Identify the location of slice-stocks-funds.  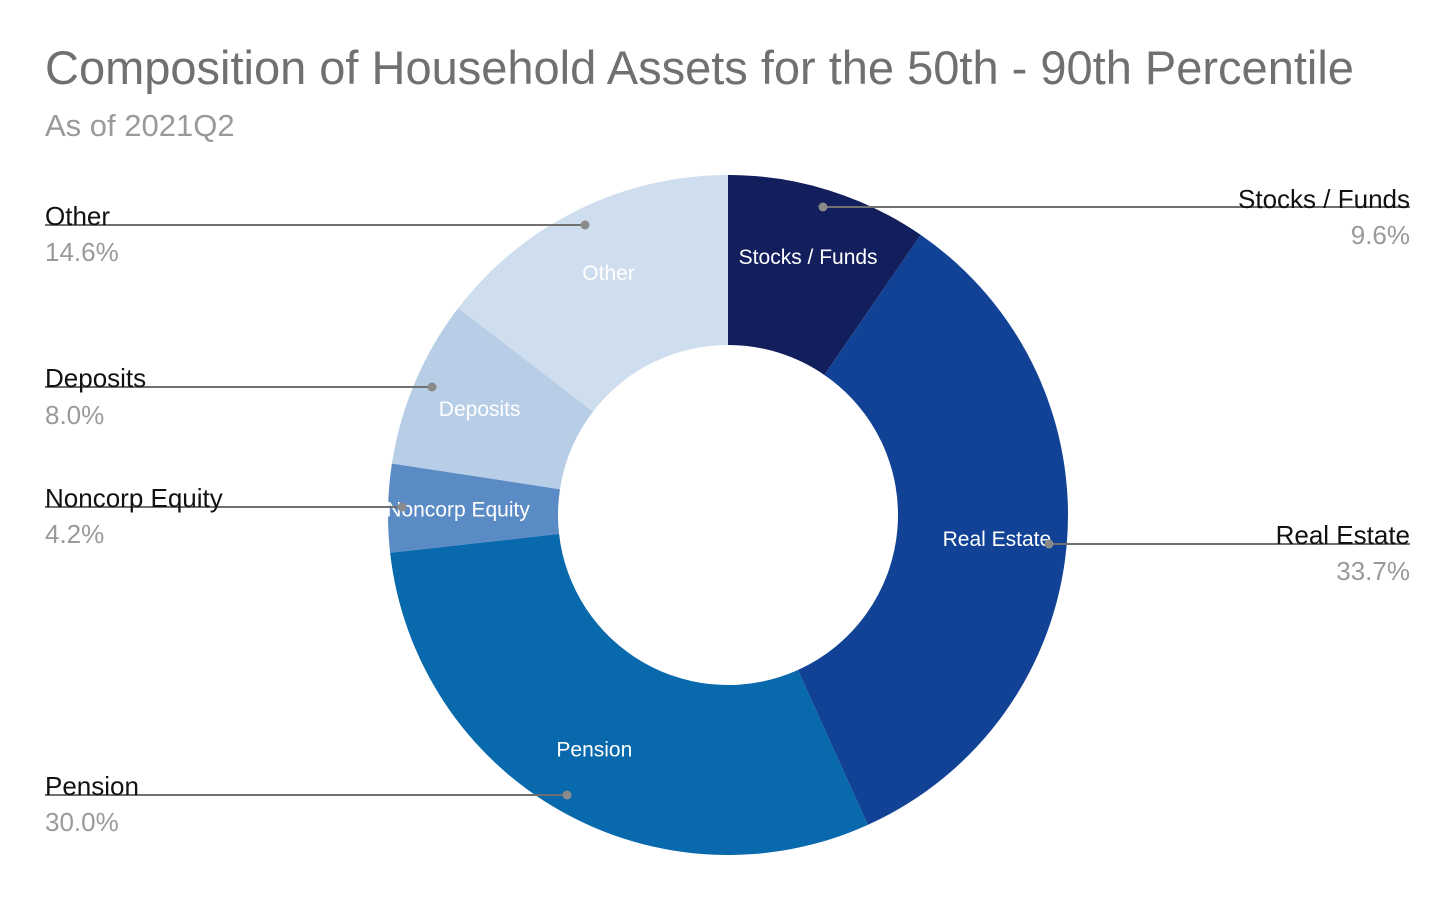
(824, 275).